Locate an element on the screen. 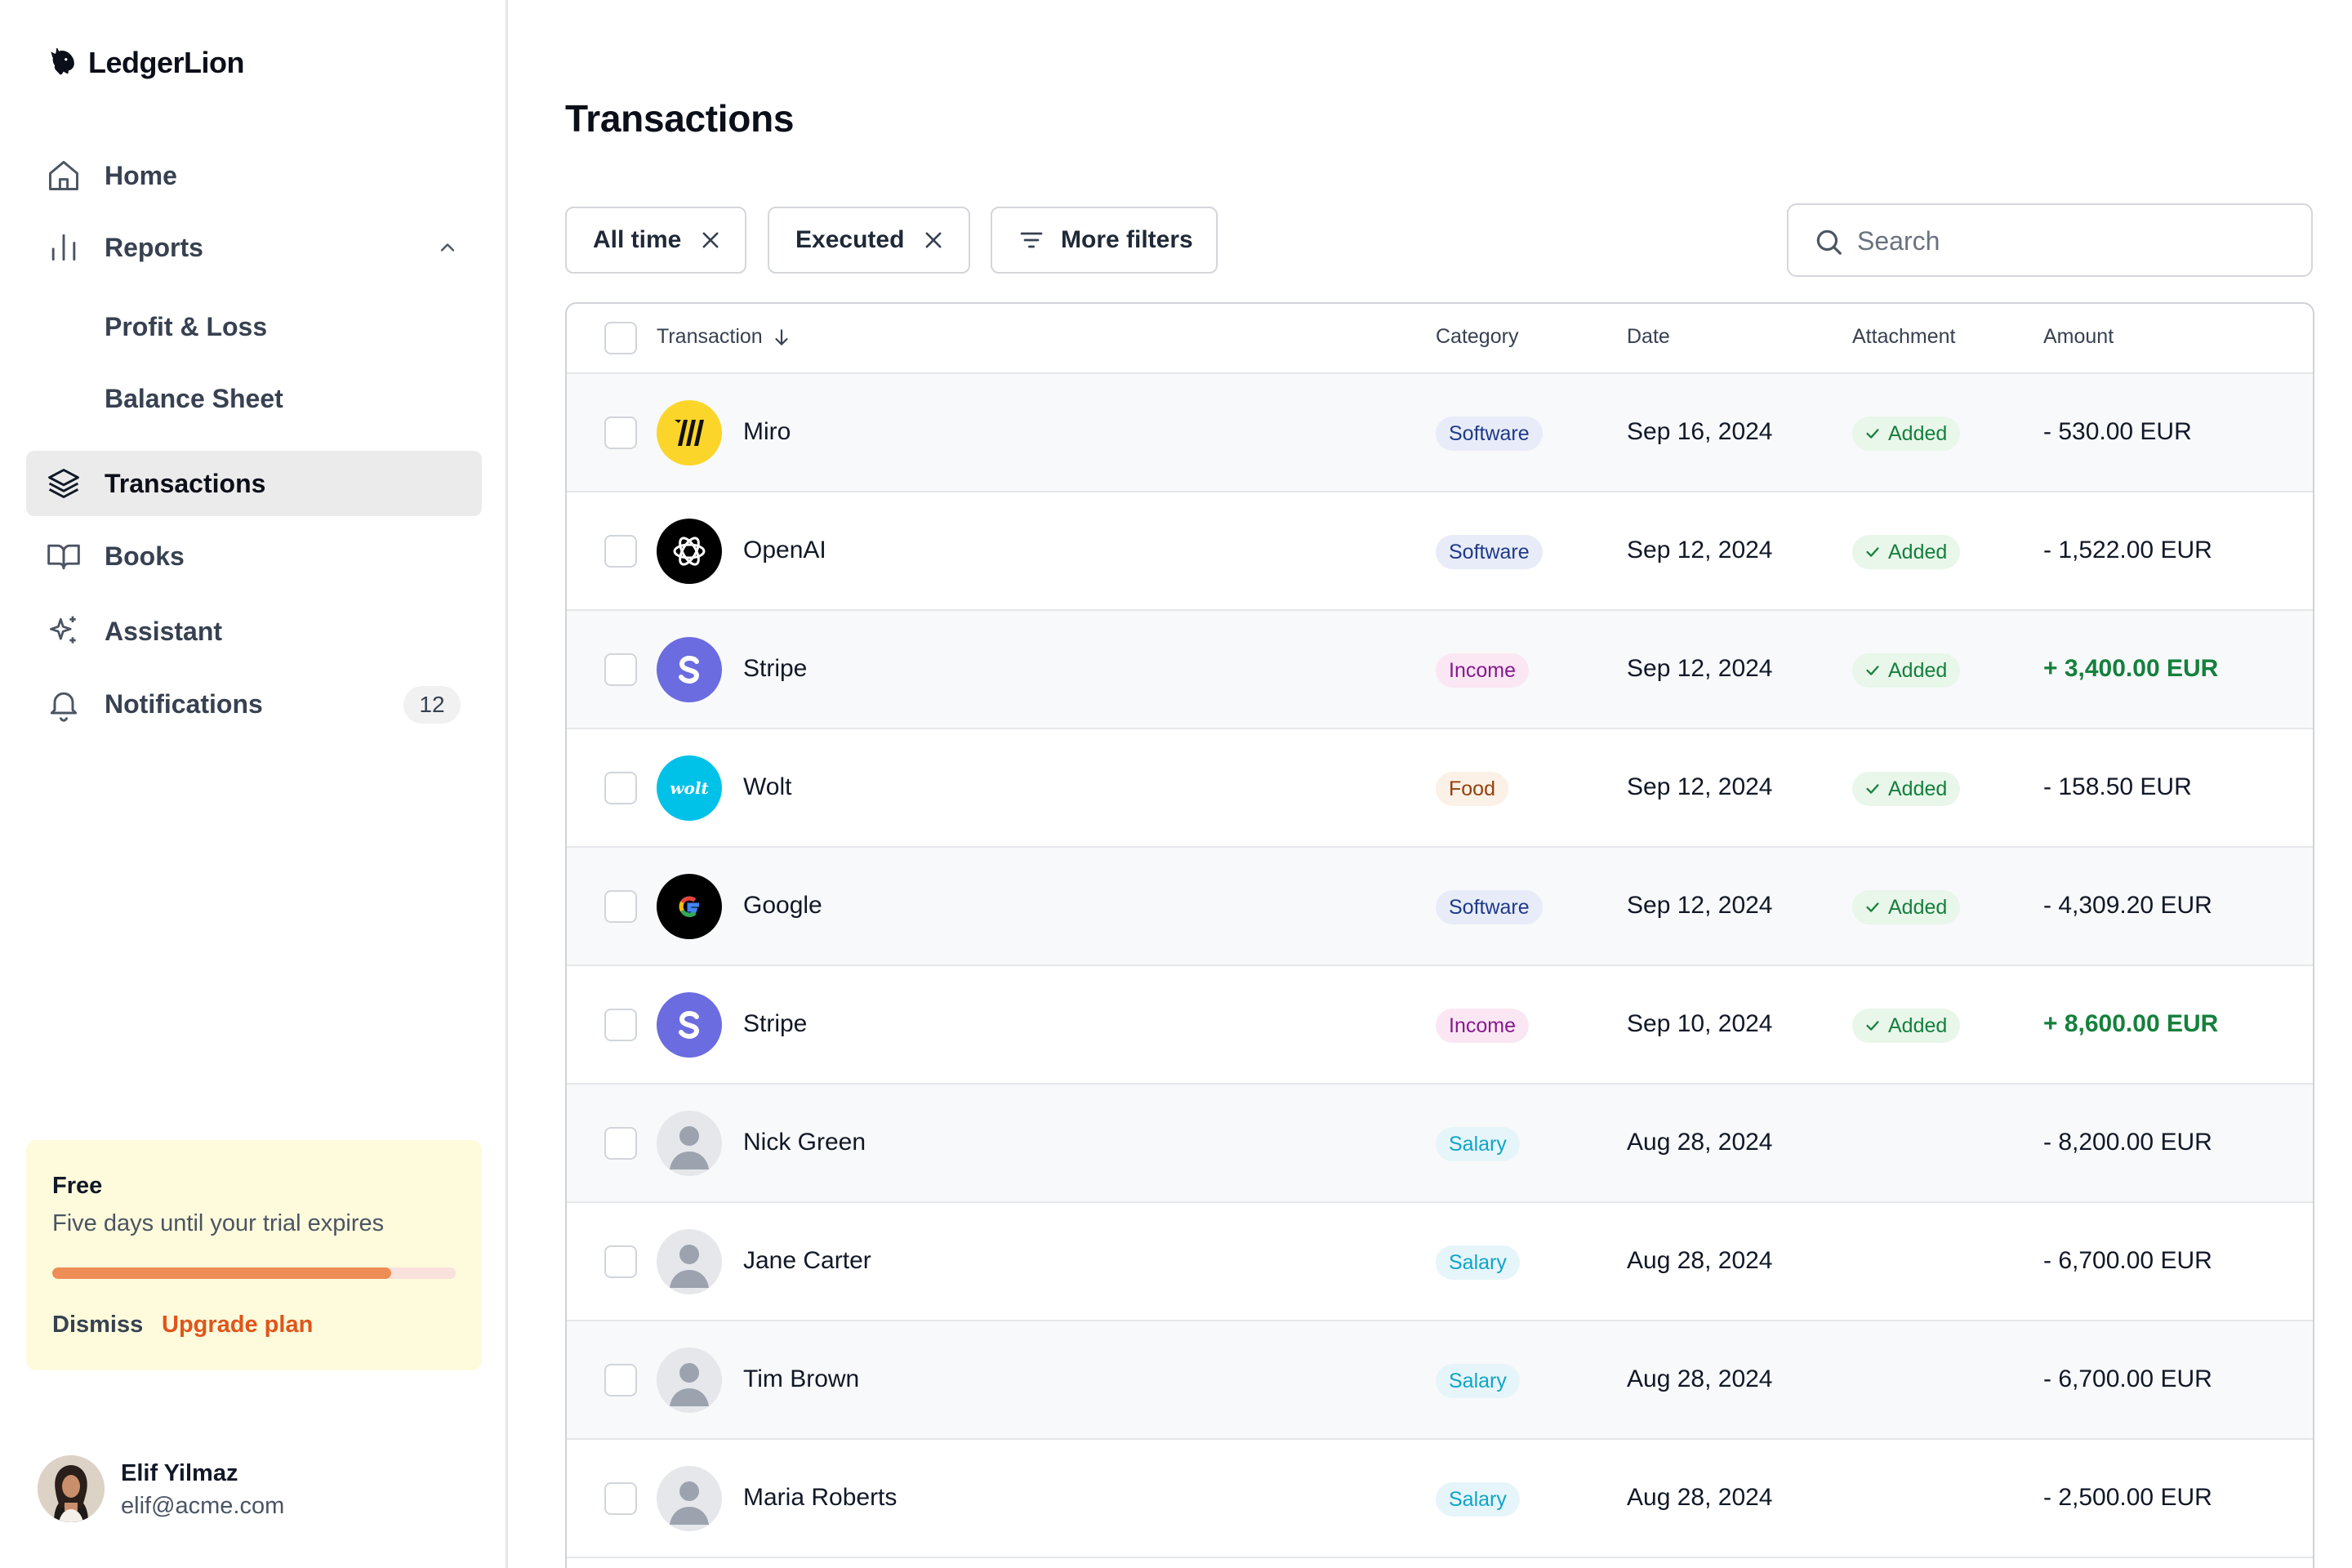 This screenshot has width=2352, height=1568. nav-balance-sheet: Balance Sheet is located at coordinates (194, 398).